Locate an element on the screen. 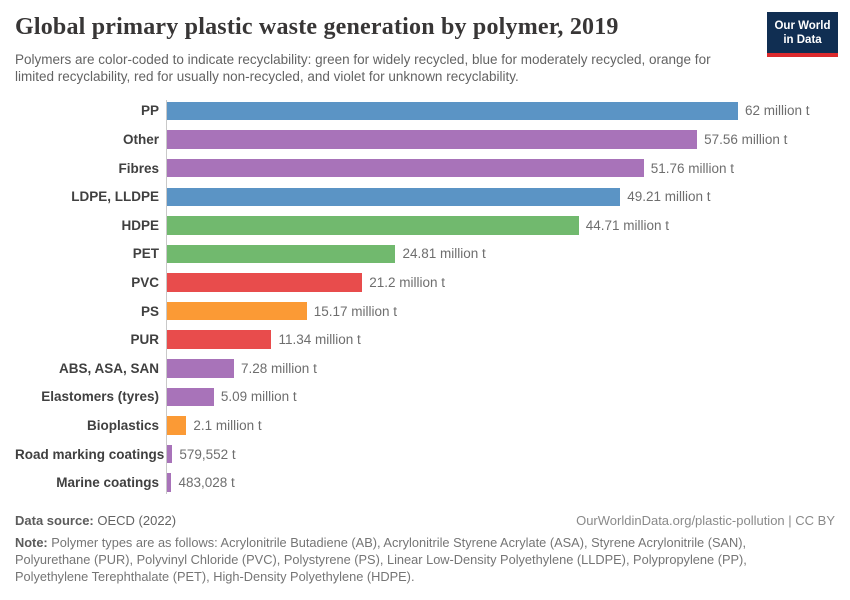 The width and height of the screenshot is (850, 600). bar-row: Marine coatings 483,028 t is located at coordinates (425, 482).